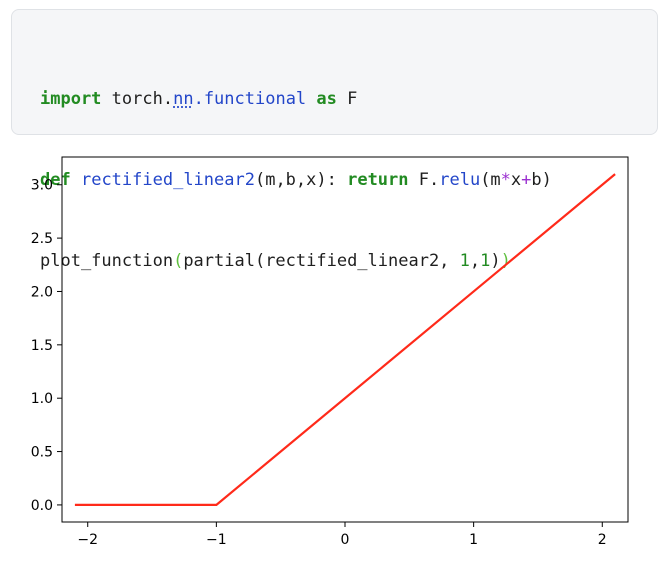 The width and height of the screenshot is (670, 568). I want to click on x-tick-label: −2, so click(87, 540).